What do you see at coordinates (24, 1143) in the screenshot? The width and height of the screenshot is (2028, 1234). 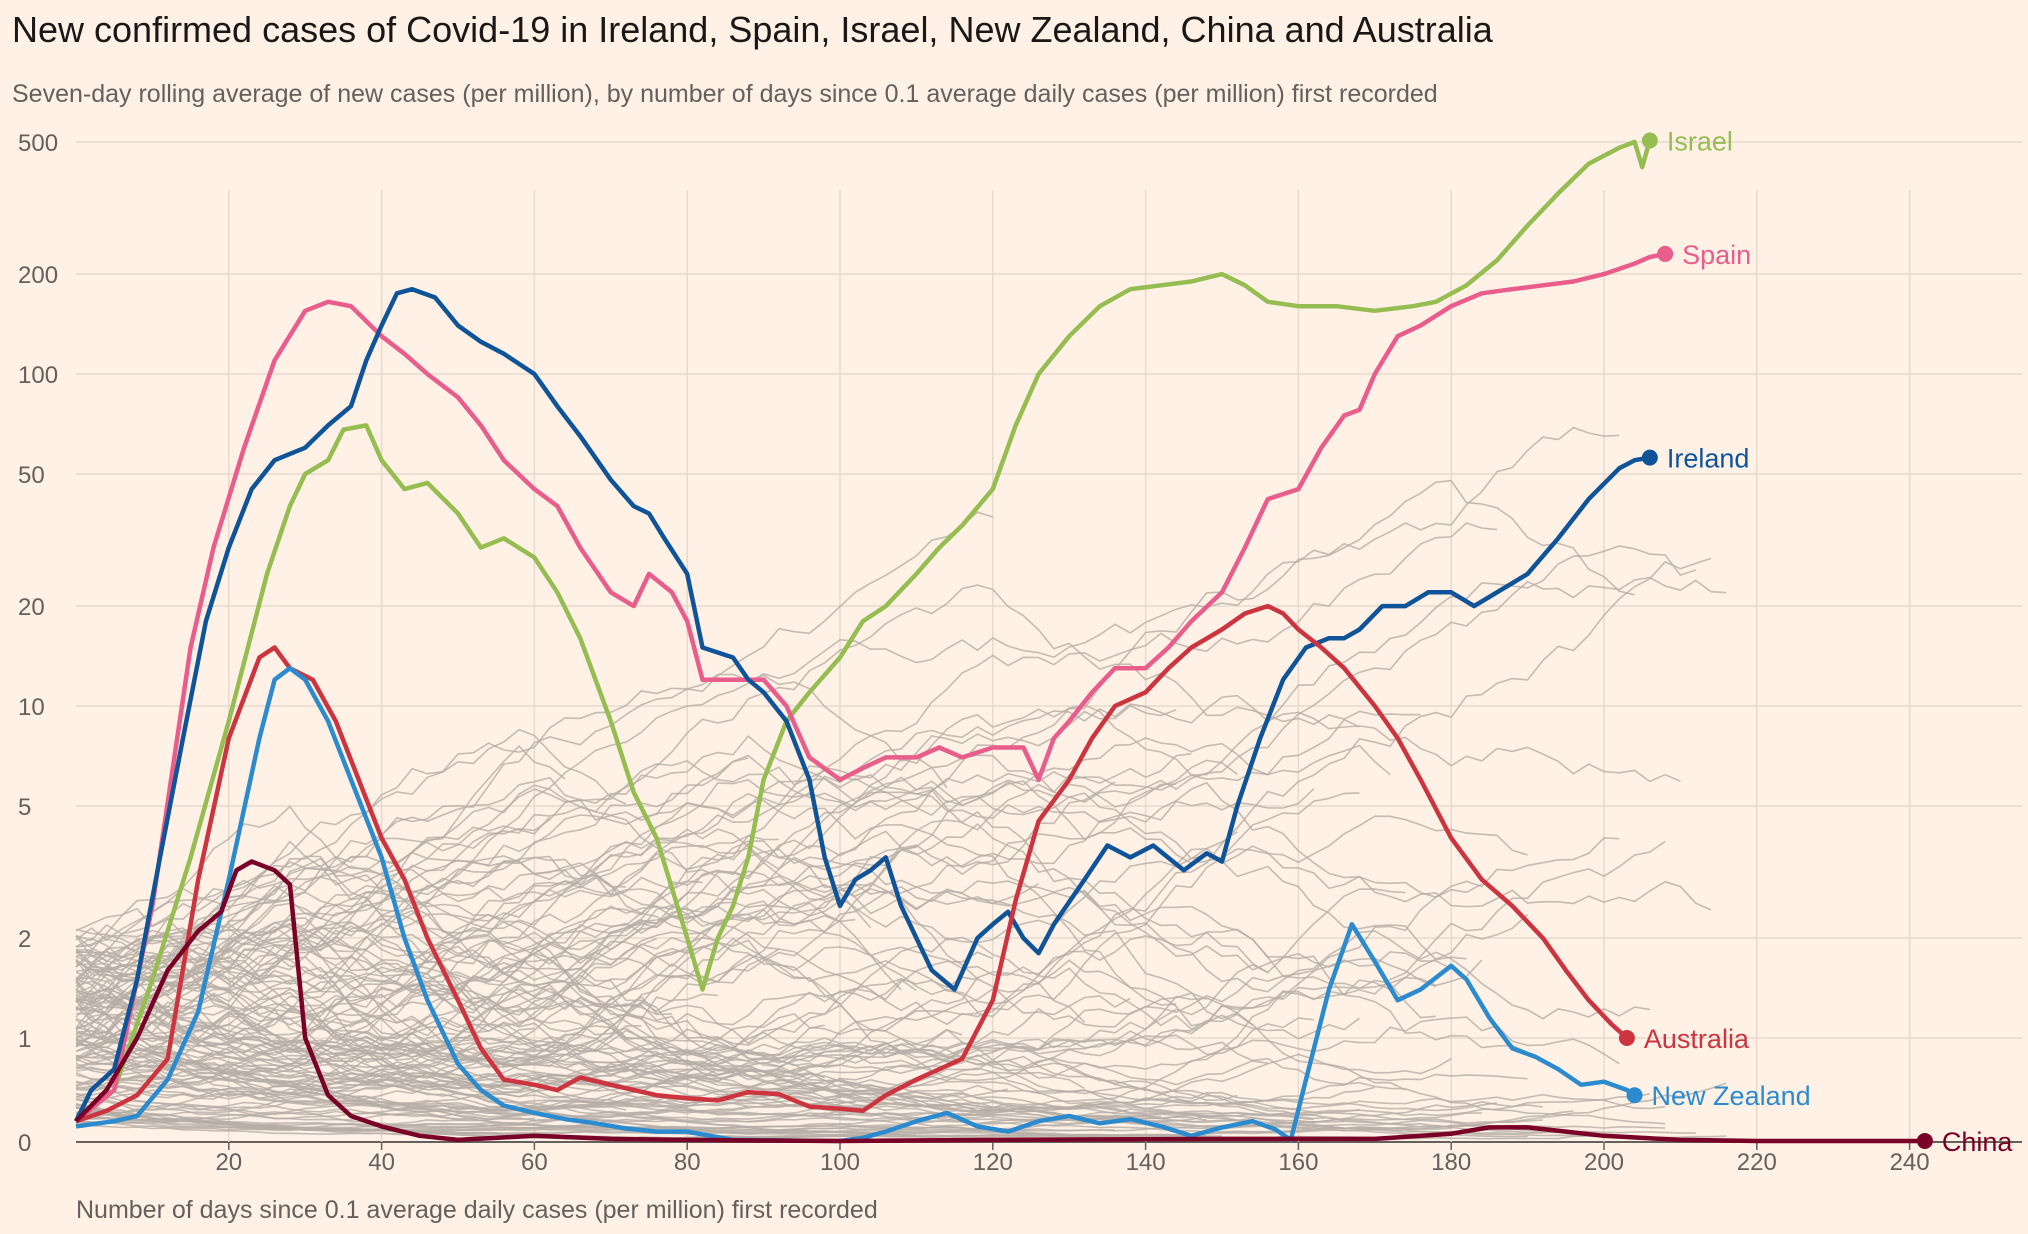 I see `y-tick-label: 0` at bounding box center [24, 1143].